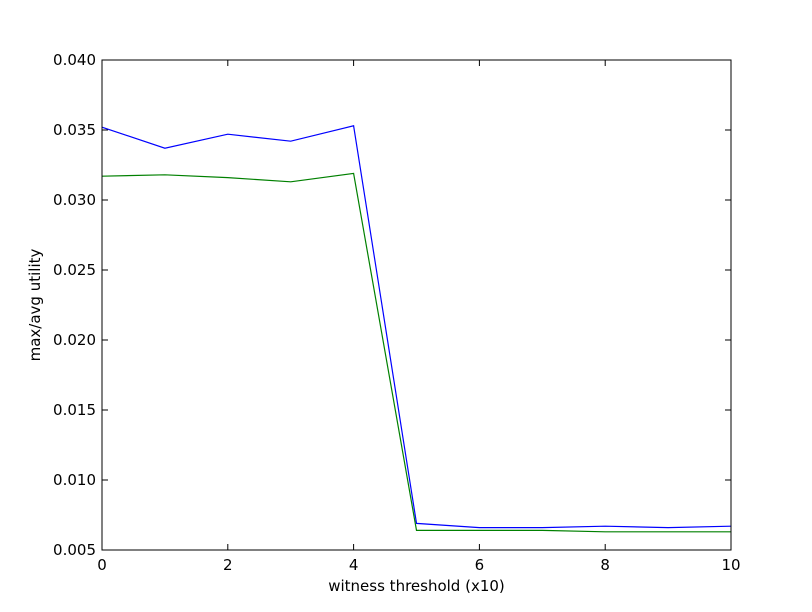  I want to click on y-axis-label: max/avg utility, so click(35, 305).